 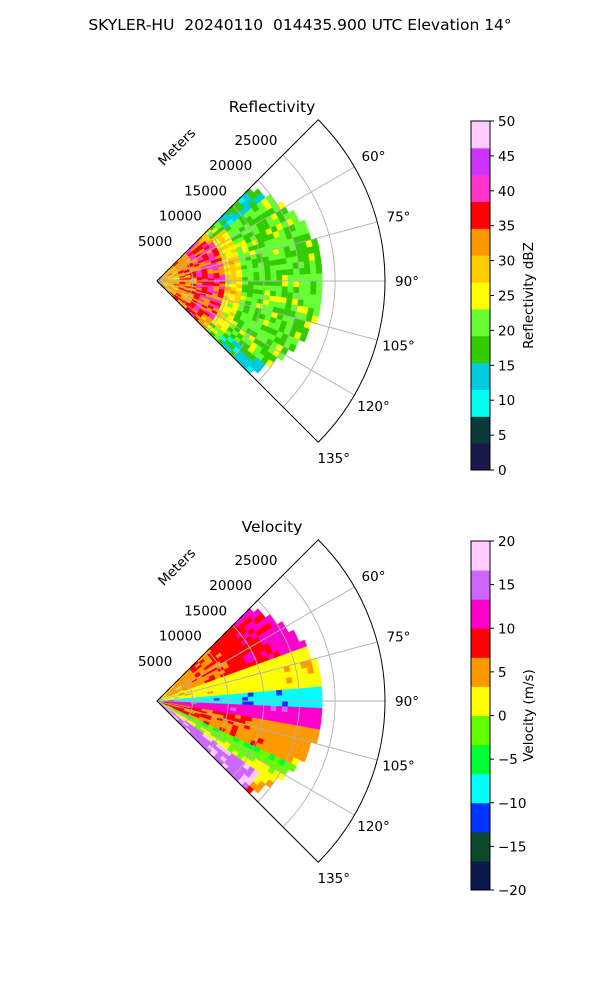 What do you see at coordinates (506, 366) in the screenshot?
I see `colorbar-tick-label: 15` at bounding box center [506, 366].